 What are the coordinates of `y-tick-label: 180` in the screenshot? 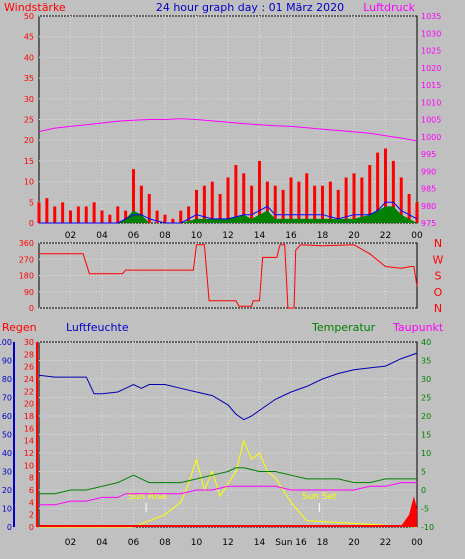 It's located at (26, 276).